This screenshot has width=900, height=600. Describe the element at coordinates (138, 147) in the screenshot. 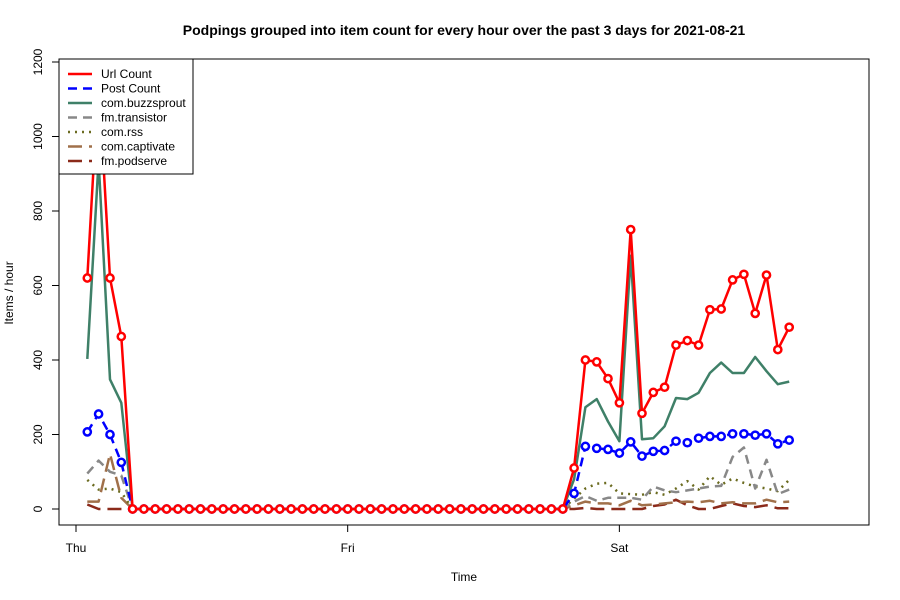

I see `legend-label: com.captivate` at that location.